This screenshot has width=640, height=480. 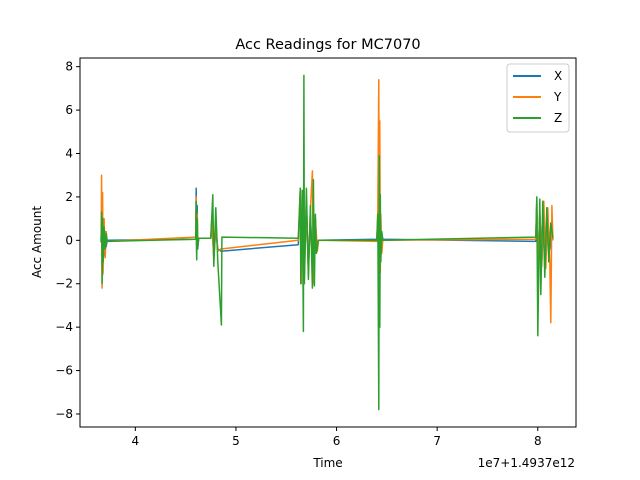 I want to click on x-tick-label: 6, so click(x=337, y=441).